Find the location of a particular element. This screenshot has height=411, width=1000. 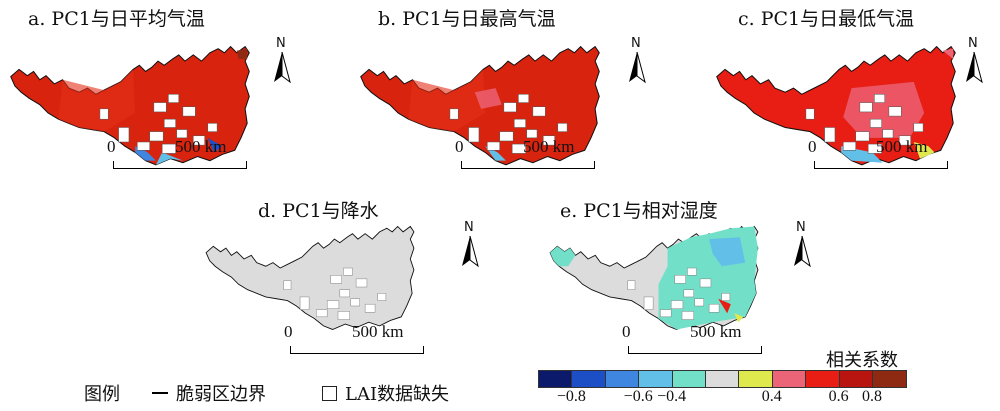

colorbar-tick-label: −0.4 is located at coordinates (672, 396).